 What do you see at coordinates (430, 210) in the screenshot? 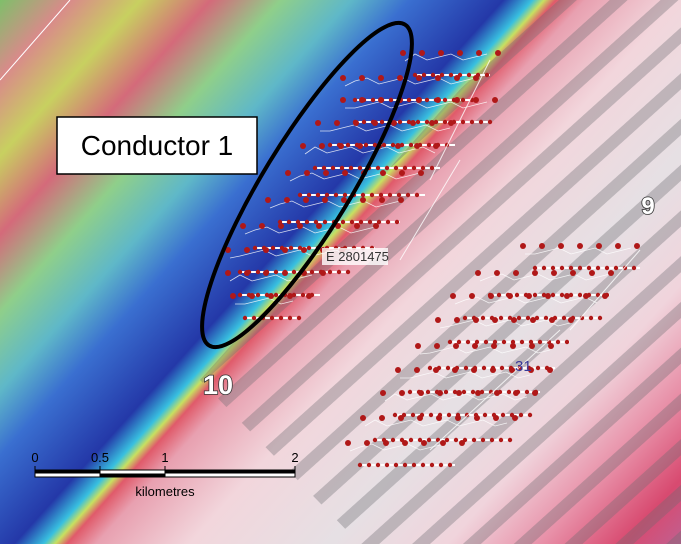
I see `tie-line` at bounding box center [430, 210].